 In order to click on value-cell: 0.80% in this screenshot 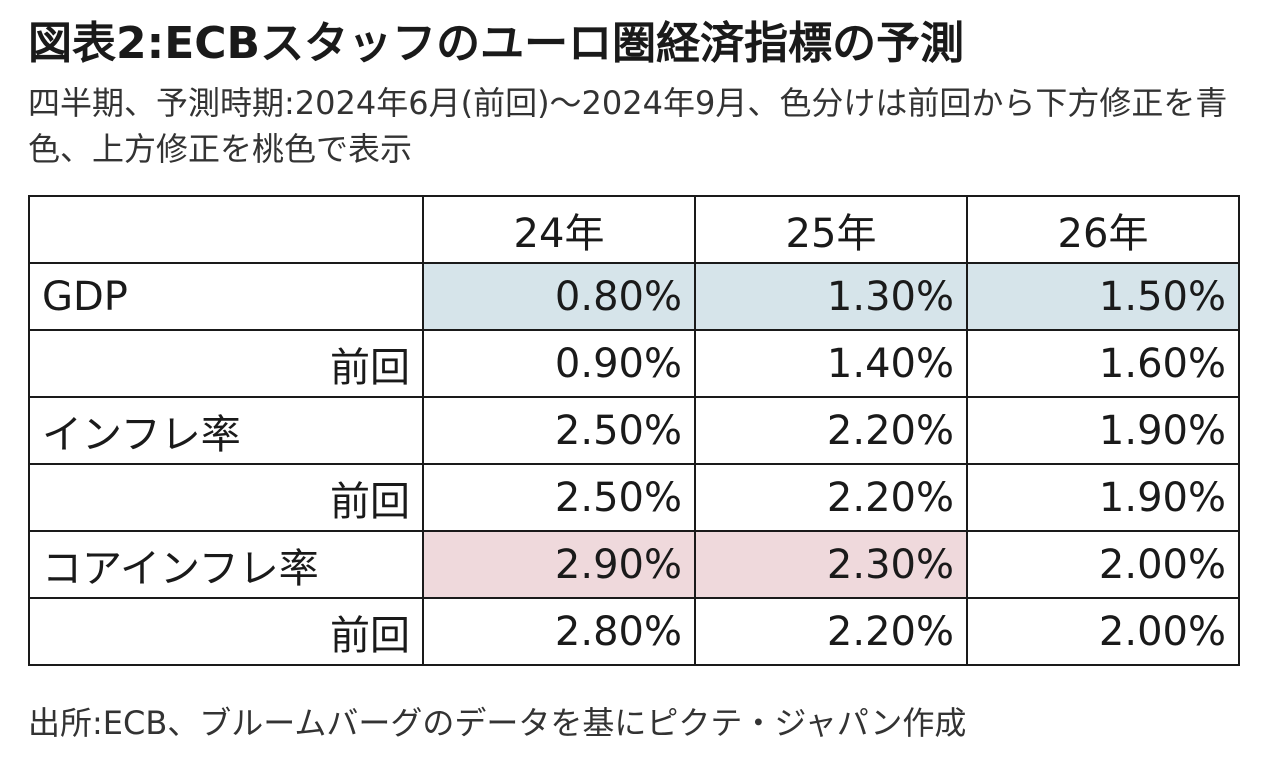, I will do `click(559, 296)`.